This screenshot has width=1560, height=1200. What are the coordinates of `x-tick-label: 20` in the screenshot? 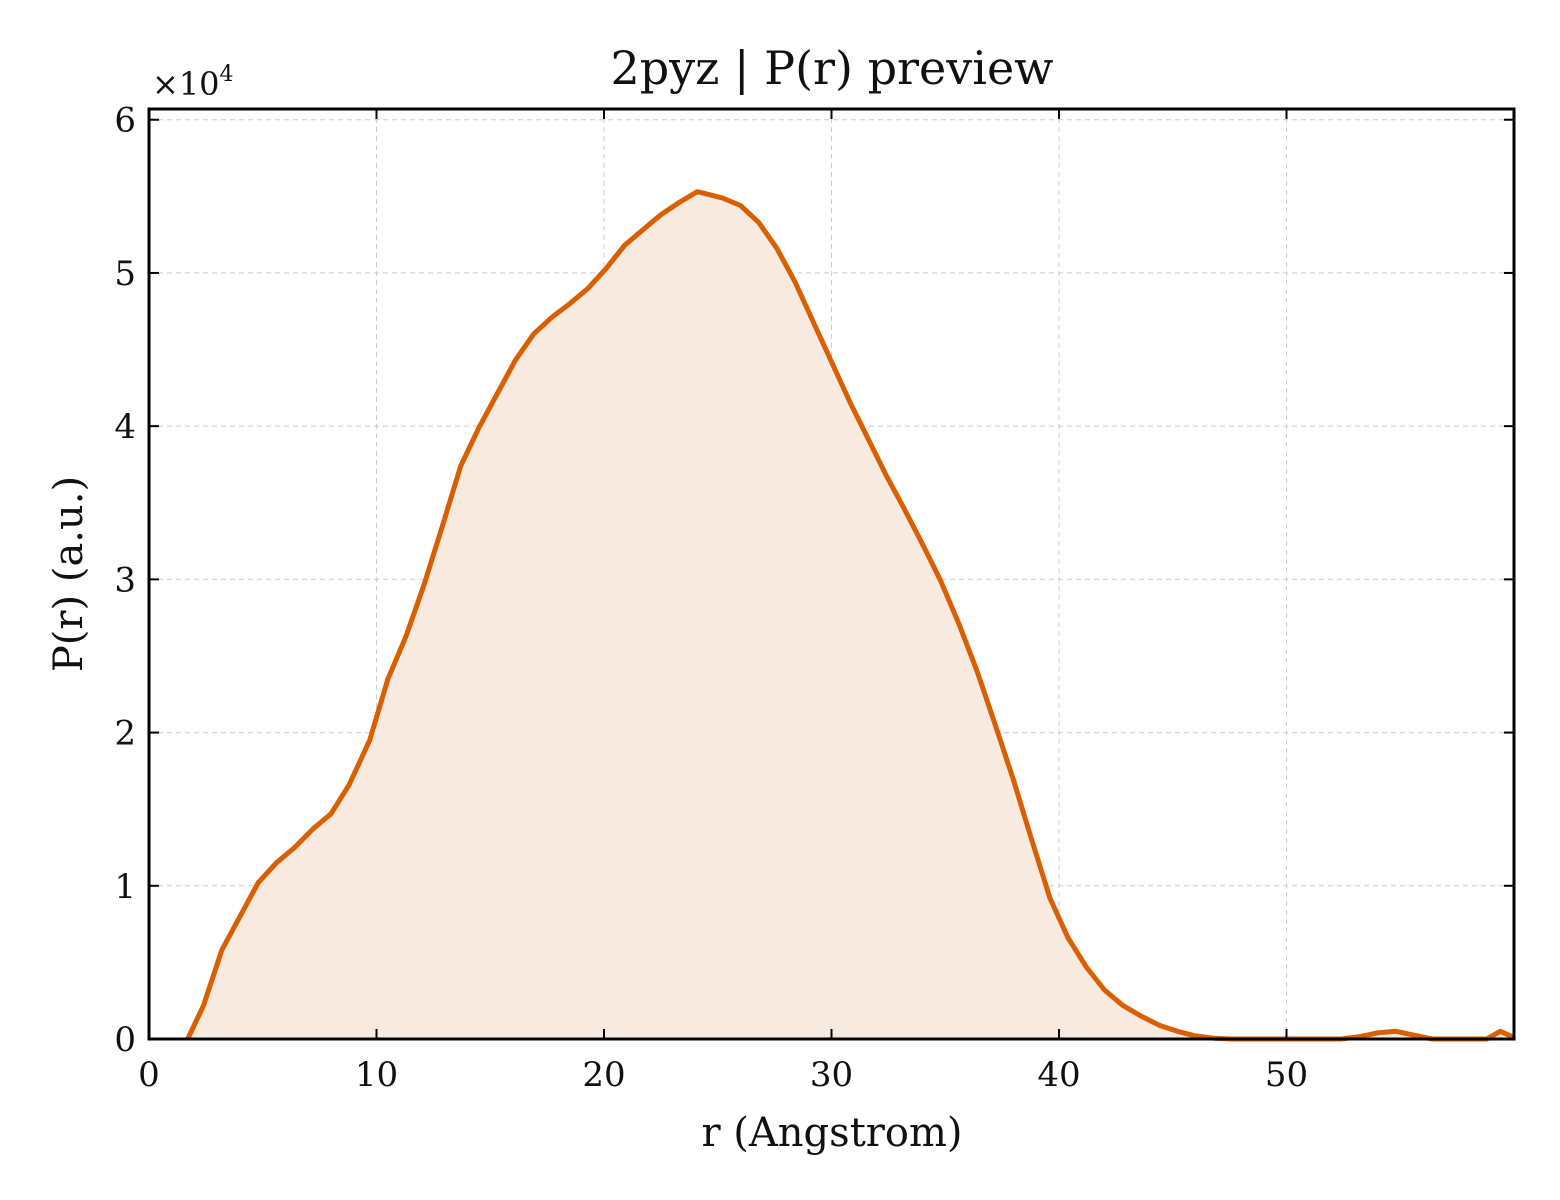 It's located at (603, 1075).